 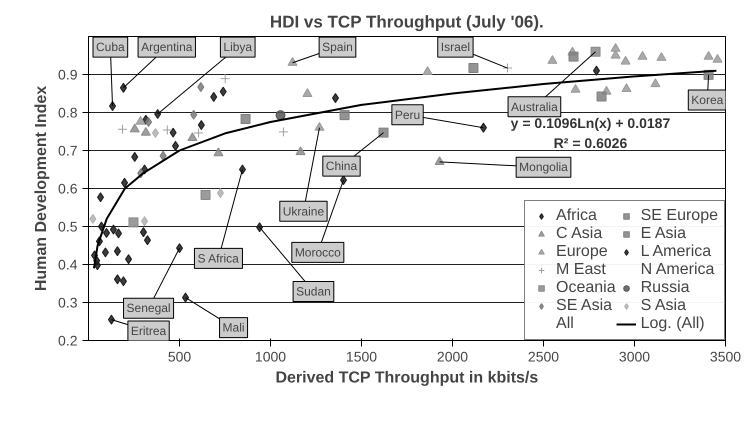 I want to click on annotation: Sudan, so click(x=313, y=291).